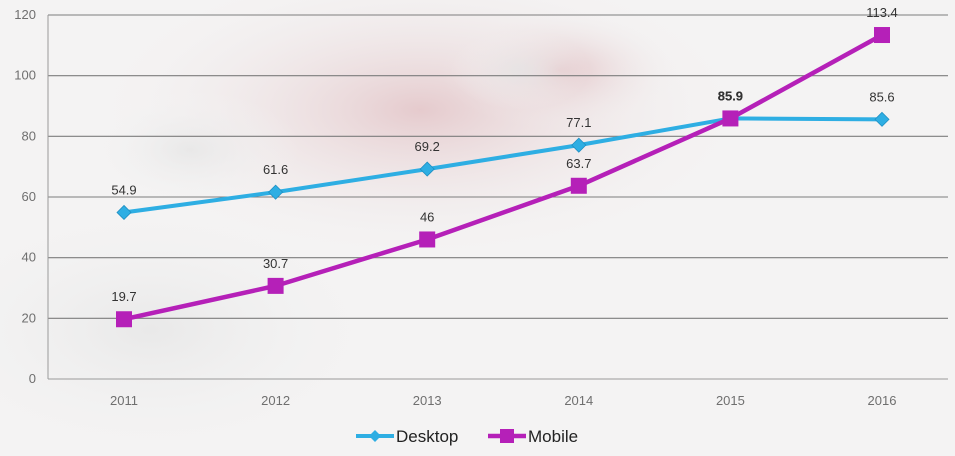 Image resolution: width=955 pixels, height=456 pixels. What do you see at coordinates (427, 216) in the screenshot?
I see `data-label-mobile: 46` at bounding box center [427, 216].